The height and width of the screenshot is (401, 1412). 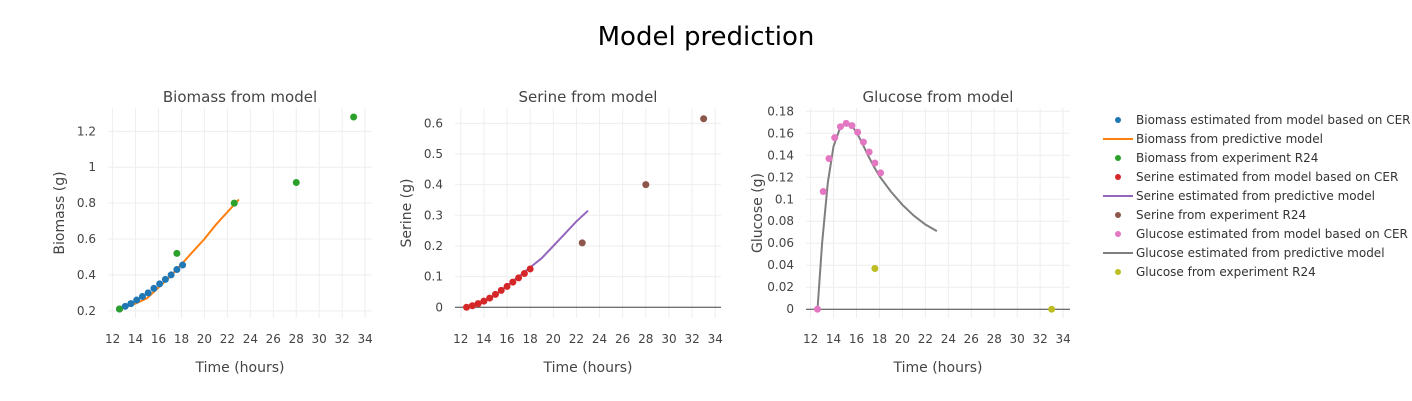 What do you see at coordinates (994, 339) in the screenshot?
I see `x-tick-label: 28` at bounding box center [994, 339].